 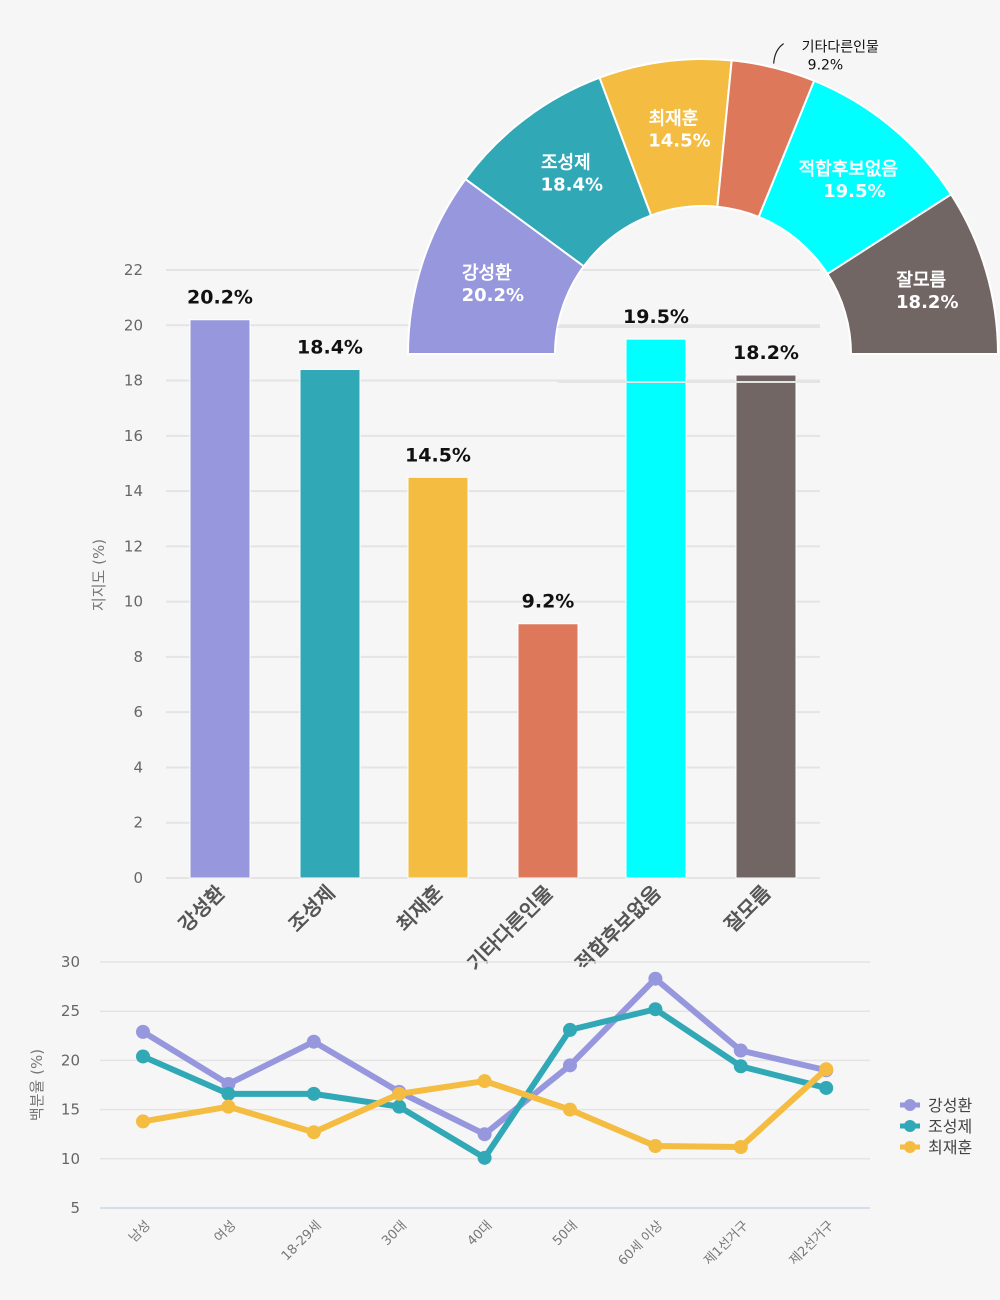 What do you see at coordinates (688, 354) in the screenshot?
I see `donut-inner-gridlines` at bounding box center [688, 354].